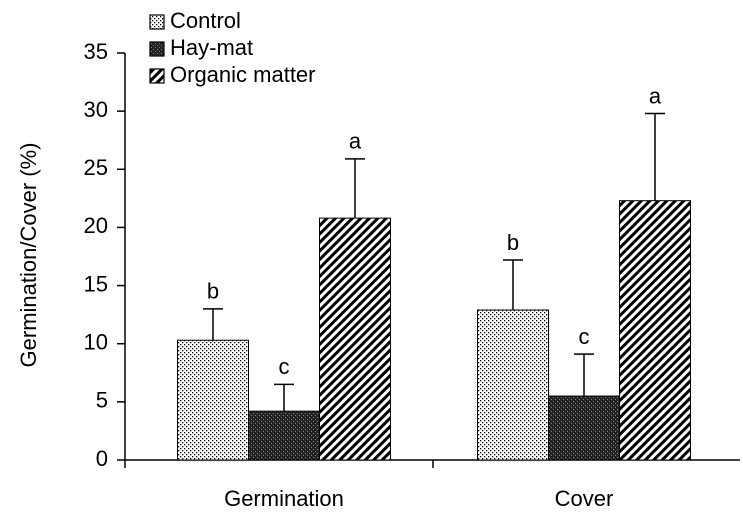  I want to click on y-tick-label: 25, so click(96, 167).